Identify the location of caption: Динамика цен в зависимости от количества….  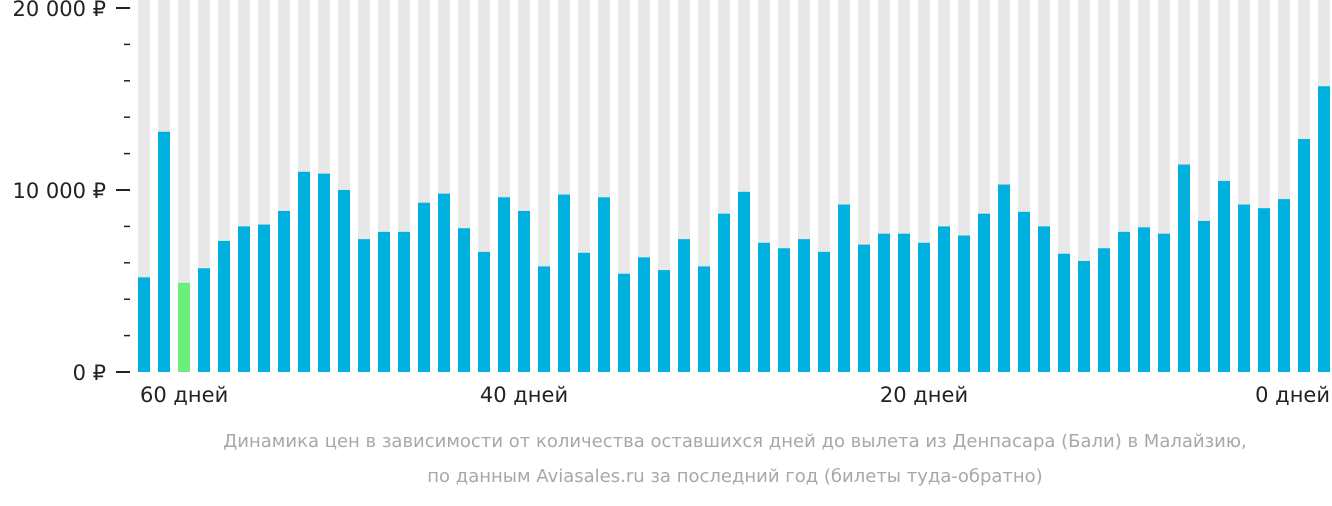
(735, 441).